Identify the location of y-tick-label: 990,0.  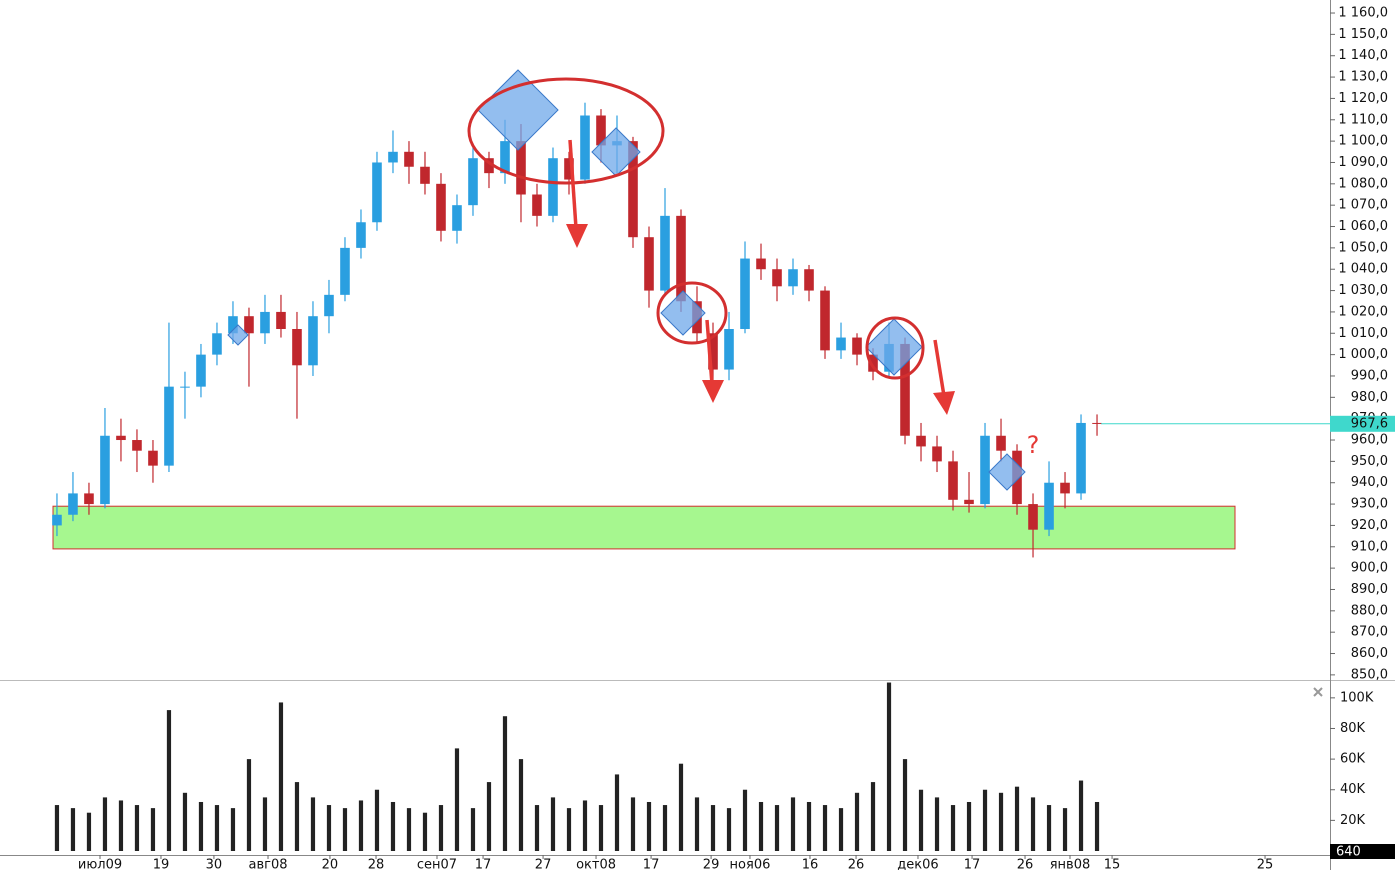
(1369, 375).